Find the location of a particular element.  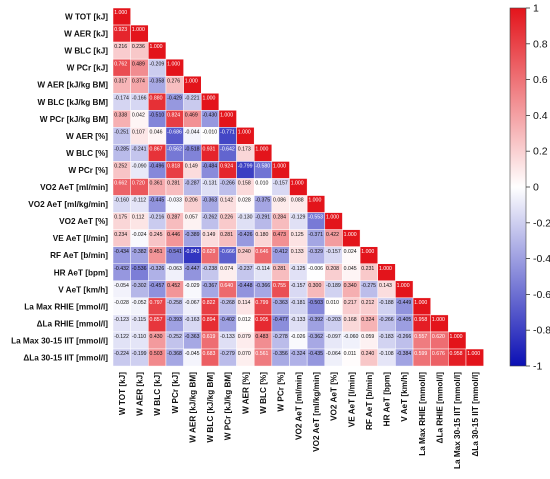

cell-value-label: 0.340 is located at coordinates (350, 286).